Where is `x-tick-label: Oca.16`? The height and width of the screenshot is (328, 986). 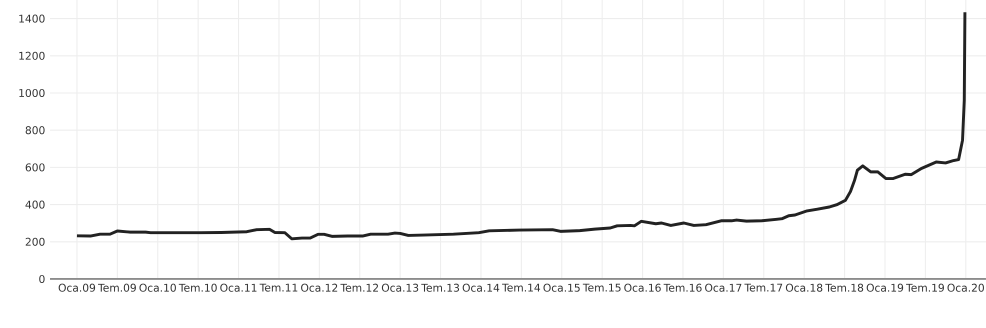
x-tick-label: Oca.16 is located at coordinates (642, 288).